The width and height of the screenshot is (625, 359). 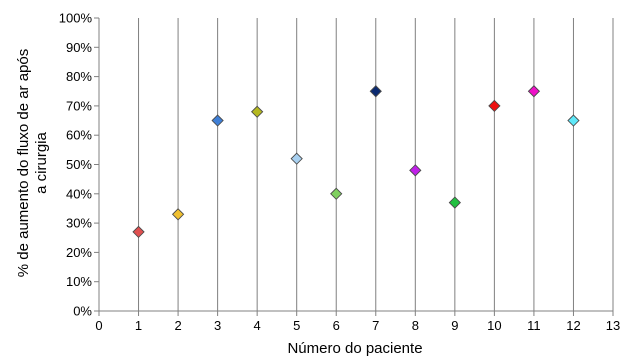 What do you see at coordinates (23, 163) in the screenshot?
I see `y-axis-title-line-1: % de aumento do fluxo de ar após` at bounding box center [23, 163].